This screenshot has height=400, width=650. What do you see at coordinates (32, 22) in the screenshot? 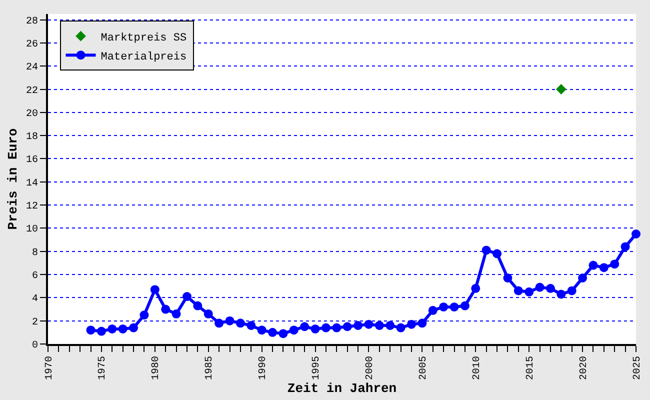
I see `y-tick-label: 28` at bounding box center [32, 22].